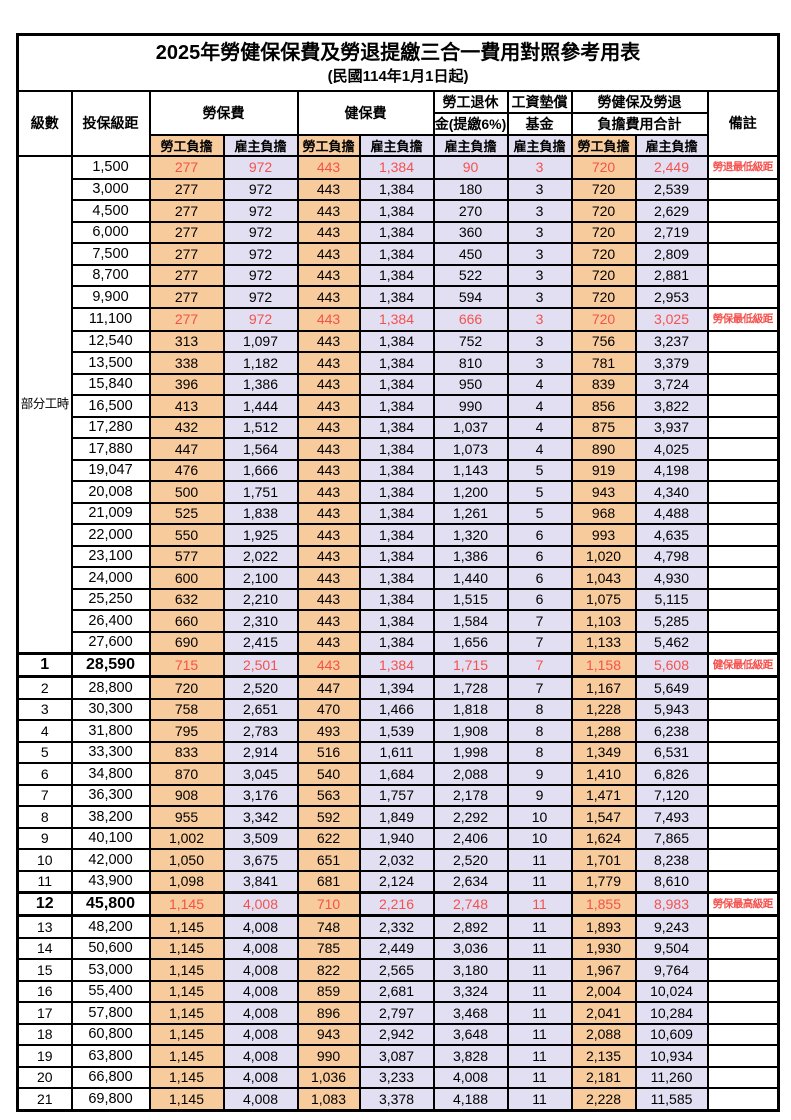  What do you see at coordinates (328, 881) in the screenshot?
I see `cell-health-employee: 681` at bounding box center [328, 881].